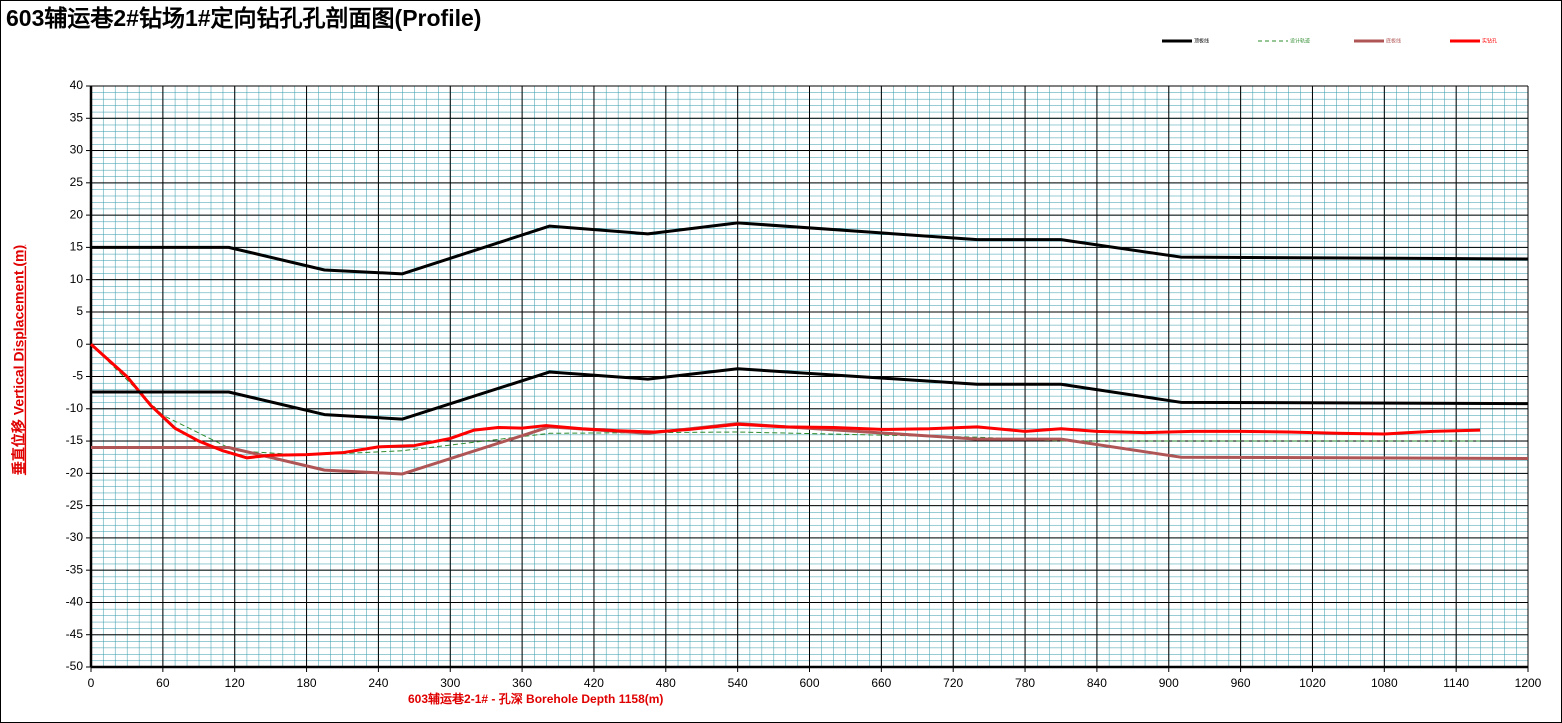 This screenshot has width=1562, height=723. I want to click on y-tick-label: 15, so click(77, 247).